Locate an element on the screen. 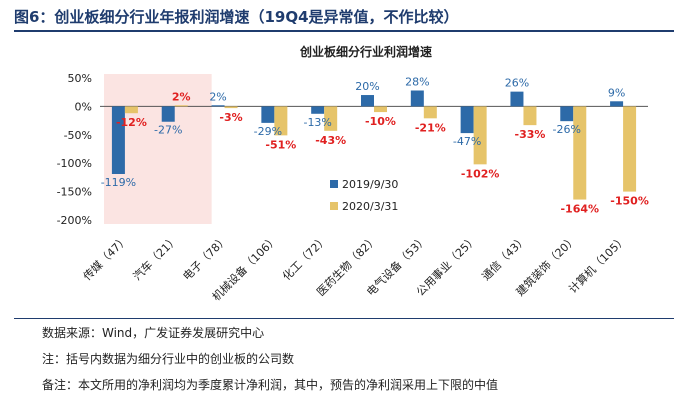 The height and width of the screenshot is (406, 688). data-label: -33% is located at coordinates (530, 134).